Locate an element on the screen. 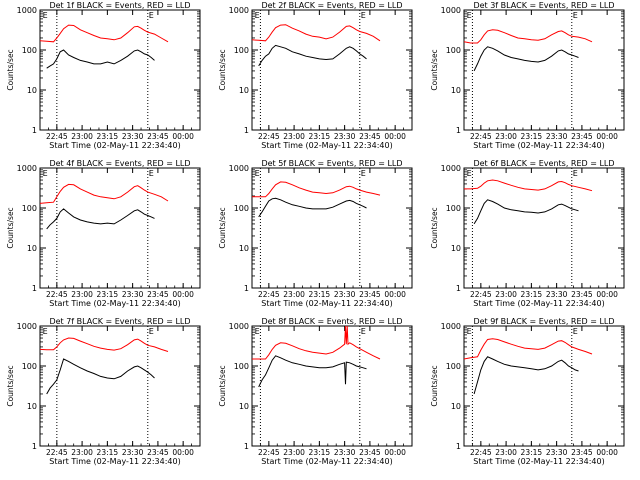  panel-title: Det 8f BLACK = Events, RED = LLD is located at coordinates (331, 321).